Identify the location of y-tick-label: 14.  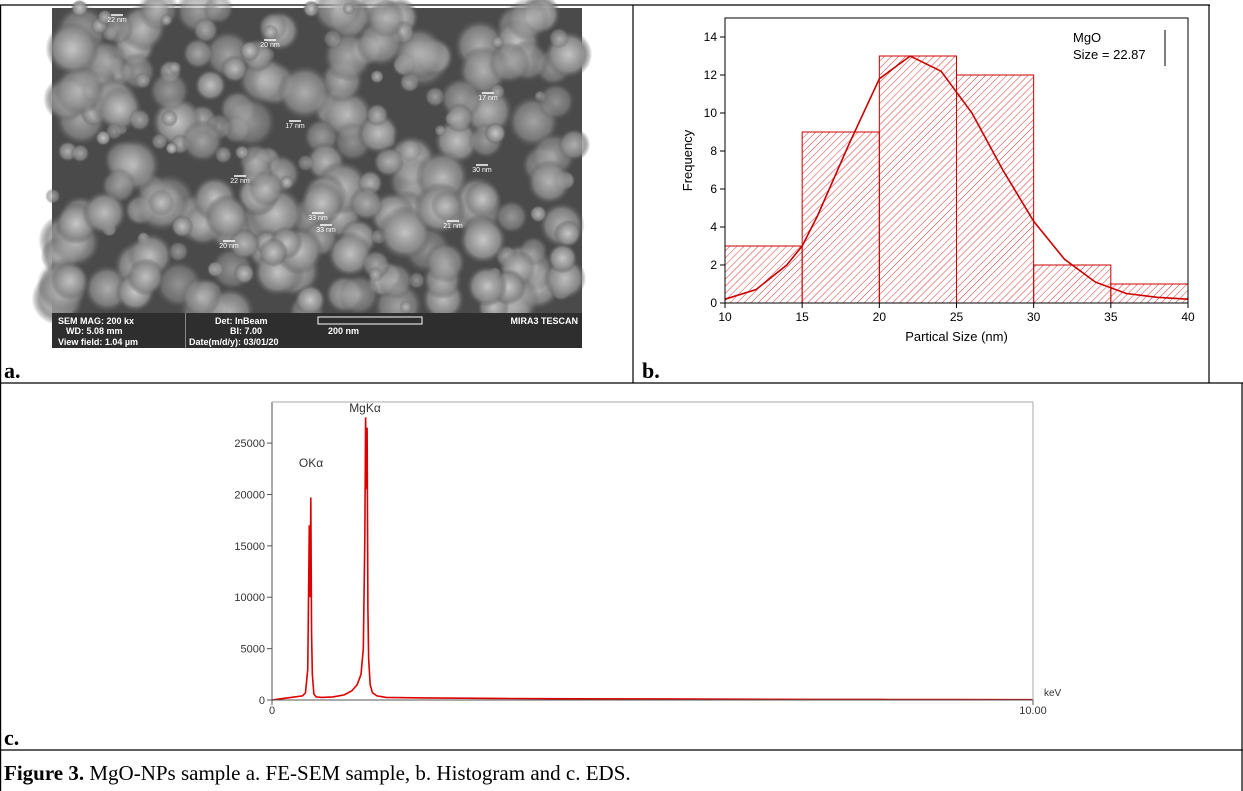
(711, 37).